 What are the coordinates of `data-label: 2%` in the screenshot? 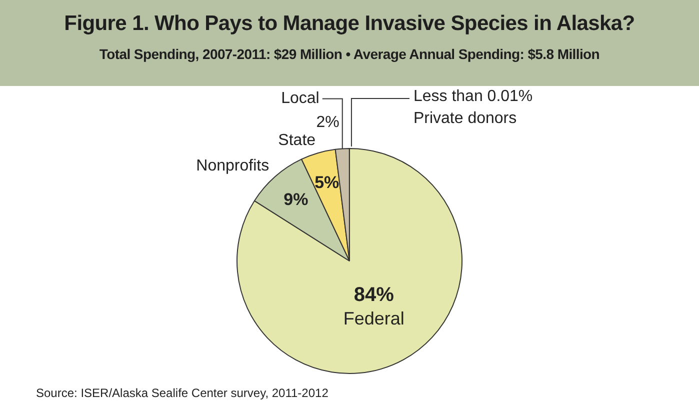 It's located at (328, 123).